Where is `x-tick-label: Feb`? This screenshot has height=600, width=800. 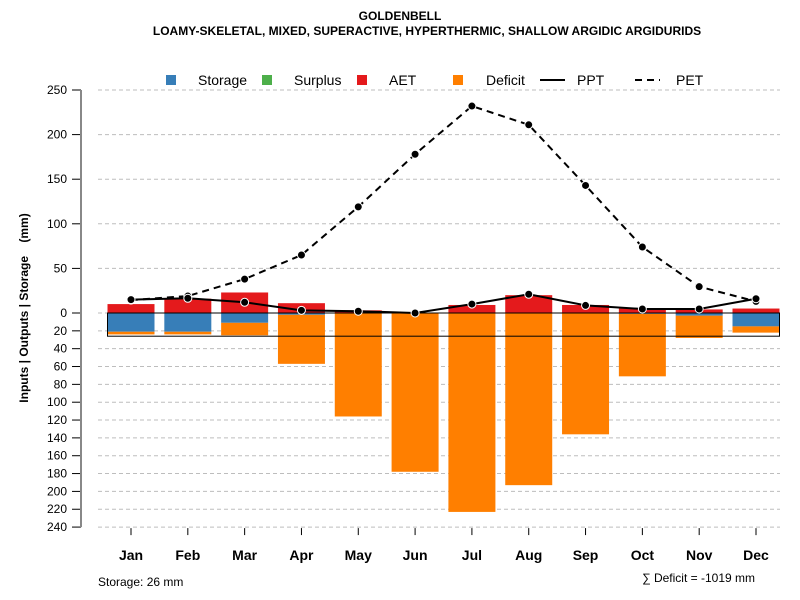
x-tick-label: Feb is located at coordinates (187, 555).